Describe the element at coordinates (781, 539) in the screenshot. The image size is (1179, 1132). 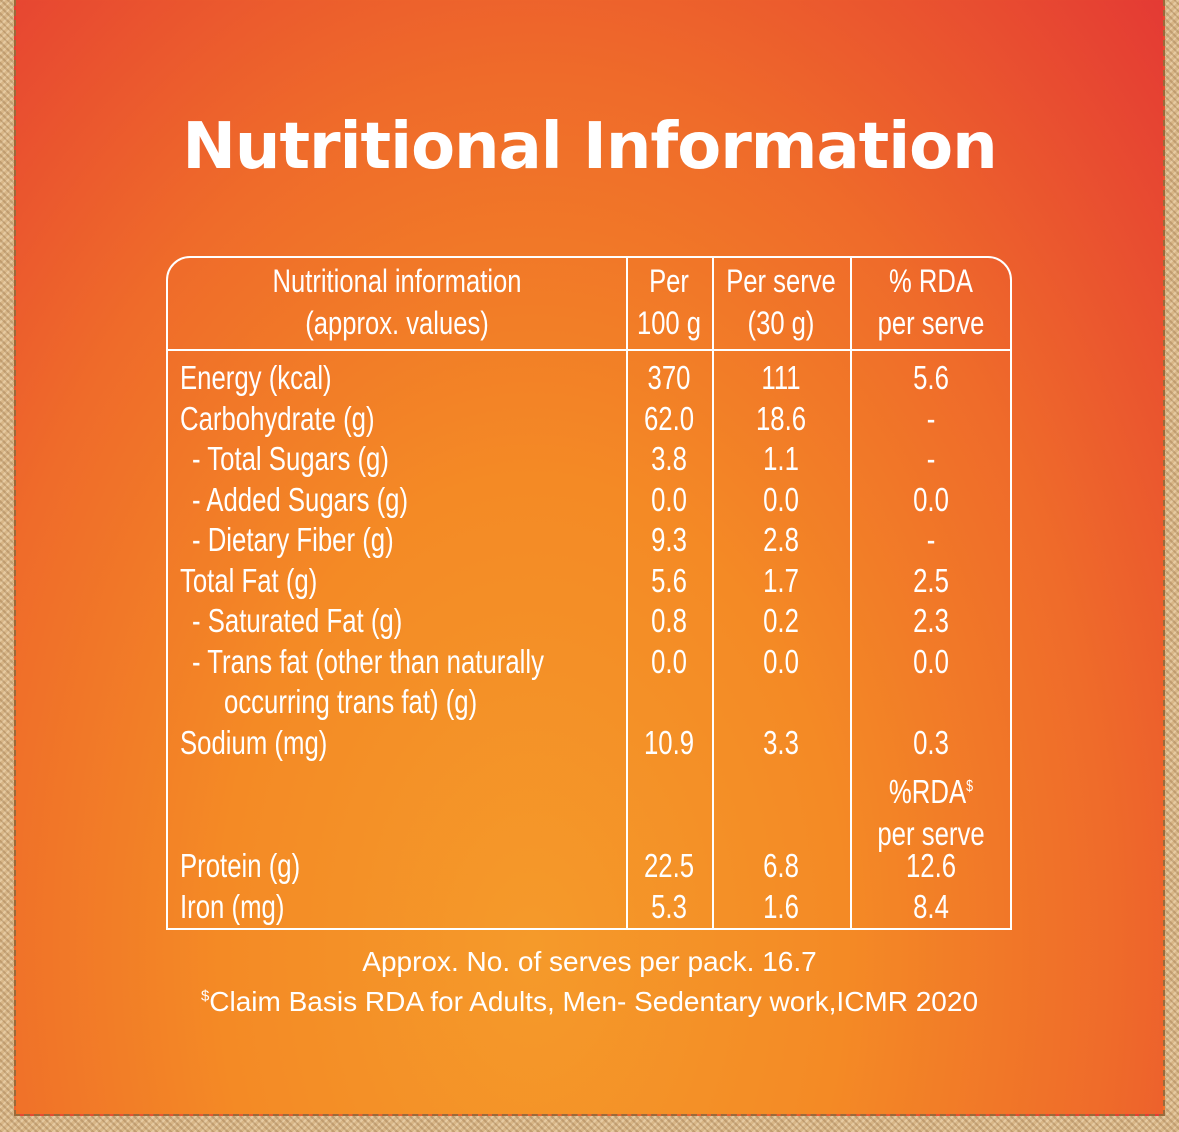
I see `nutrient-value-perServe: 2.8` at that location.